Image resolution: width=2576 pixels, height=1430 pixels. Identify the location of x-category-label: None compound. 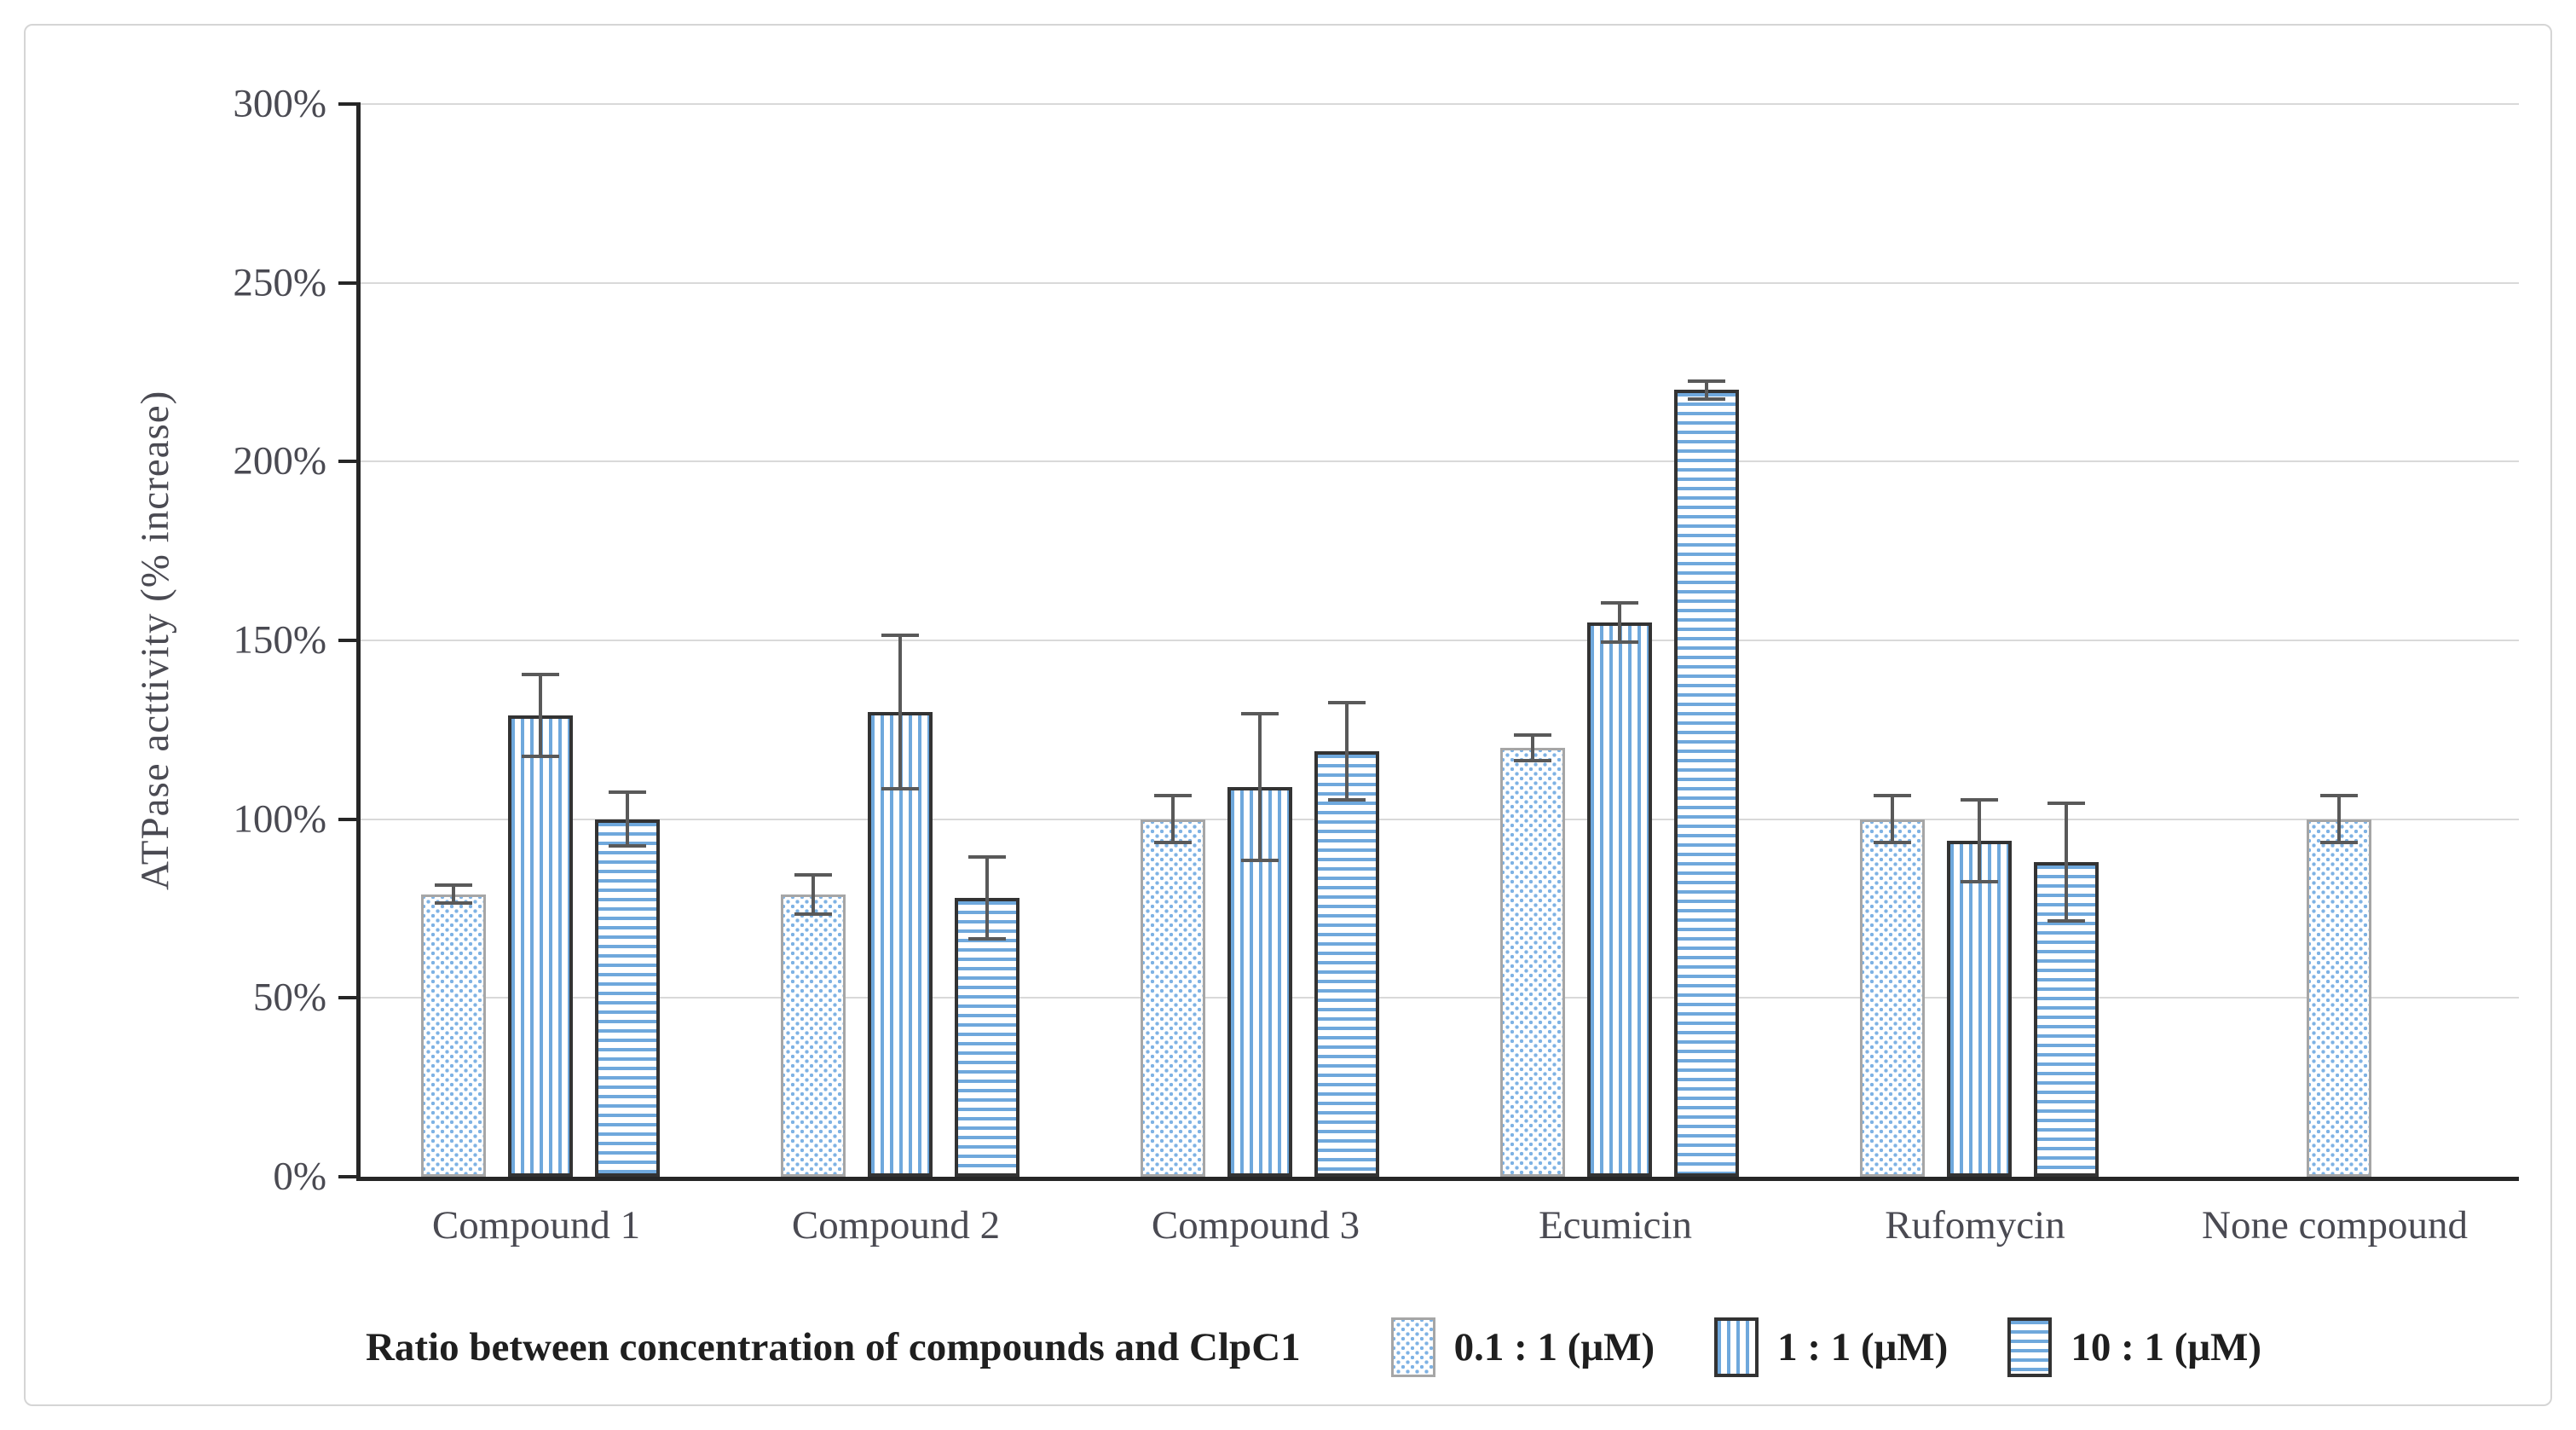
(2335, 1225).